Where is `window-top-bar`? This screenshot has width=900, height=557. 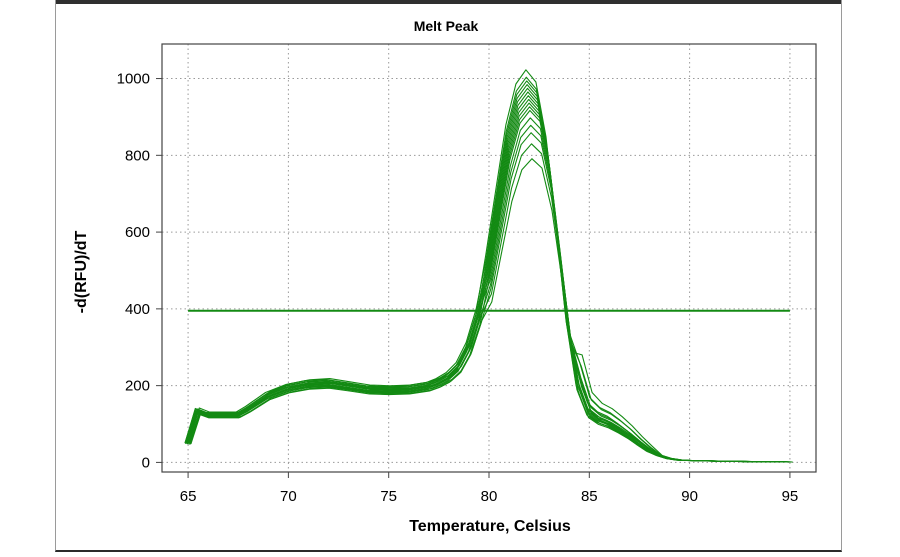 window-top-bar is located at coordinates (448, 2).